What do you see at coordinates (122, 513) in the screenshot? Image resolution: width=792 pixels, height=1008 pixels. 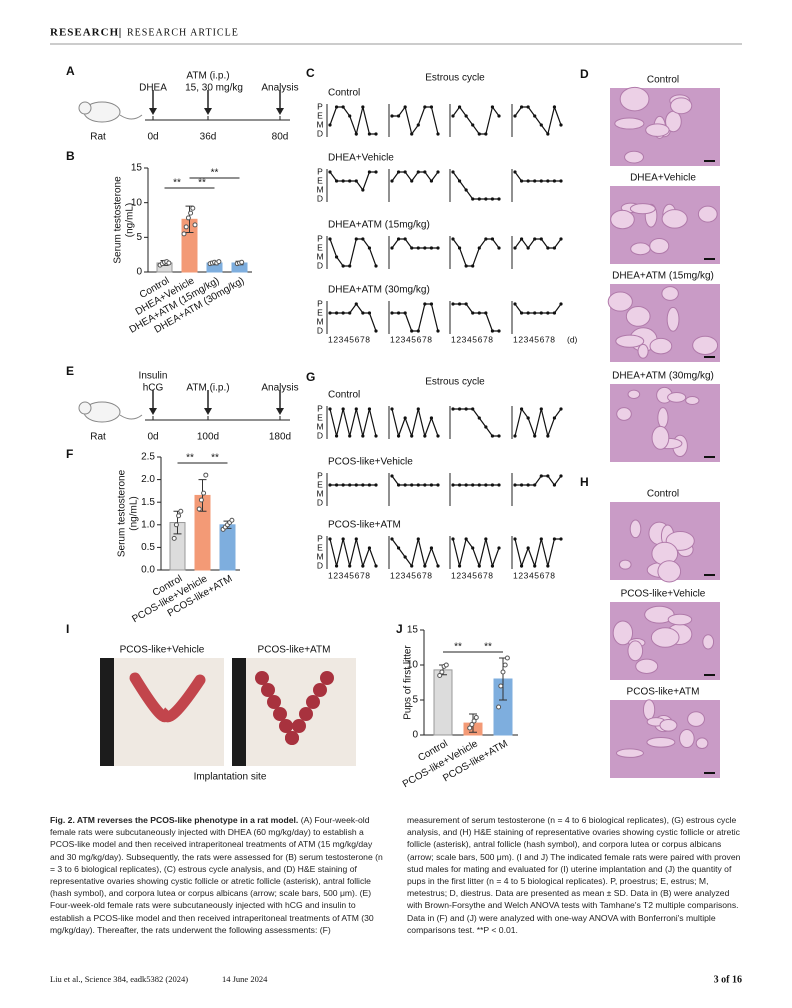 I see `y-axis-label: Serum testosterone` at bounding box center [122, 513].